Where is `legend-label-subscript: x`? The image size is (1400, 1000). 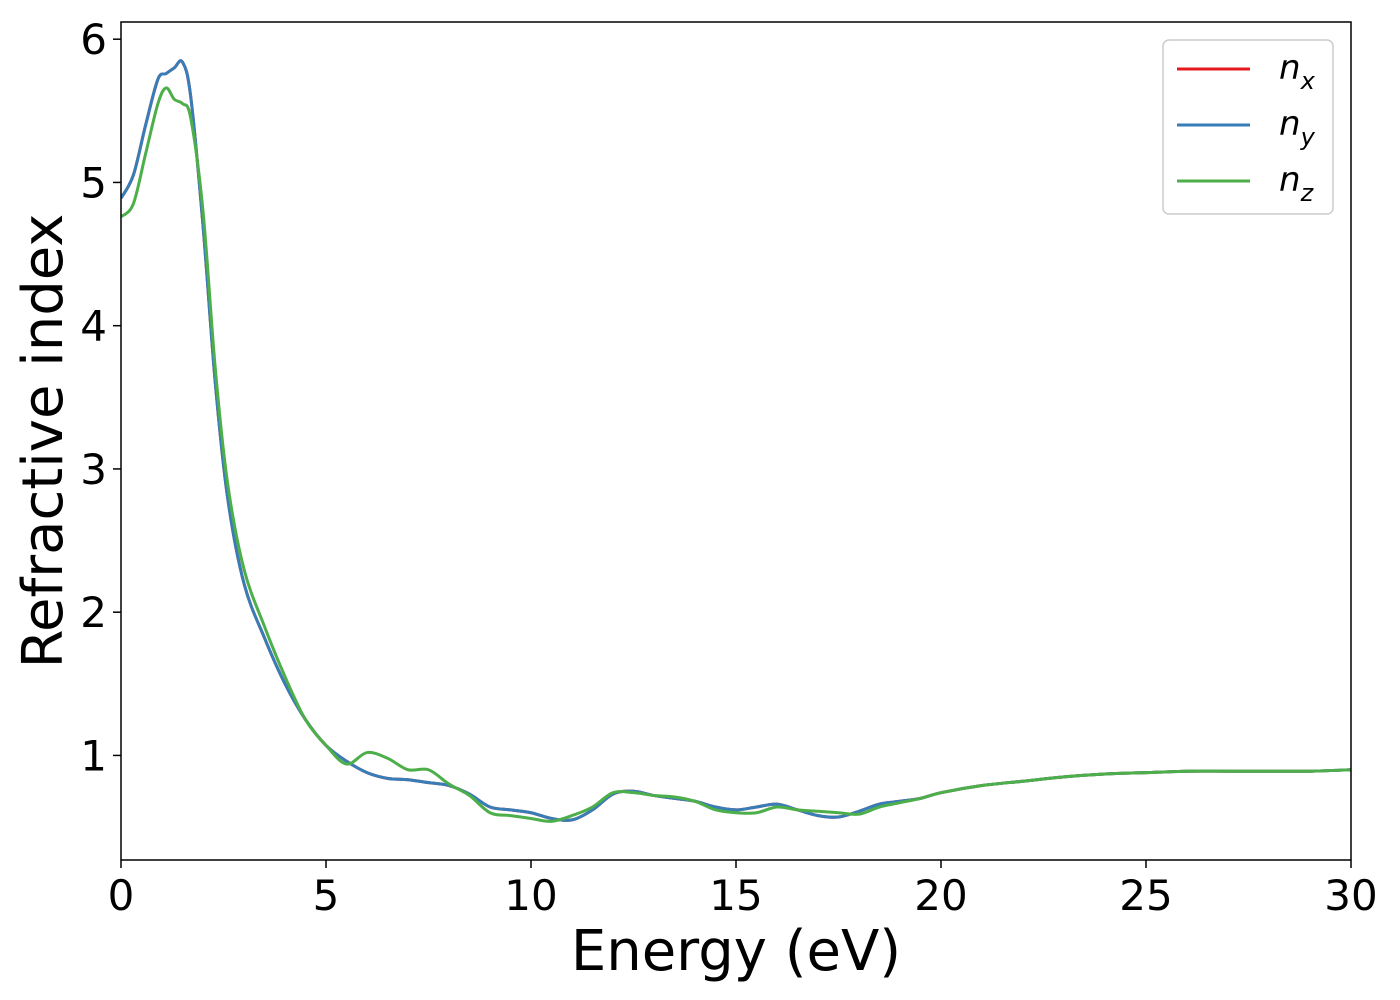 legend-label-subscript: x is located at coordinates (1308, 81).